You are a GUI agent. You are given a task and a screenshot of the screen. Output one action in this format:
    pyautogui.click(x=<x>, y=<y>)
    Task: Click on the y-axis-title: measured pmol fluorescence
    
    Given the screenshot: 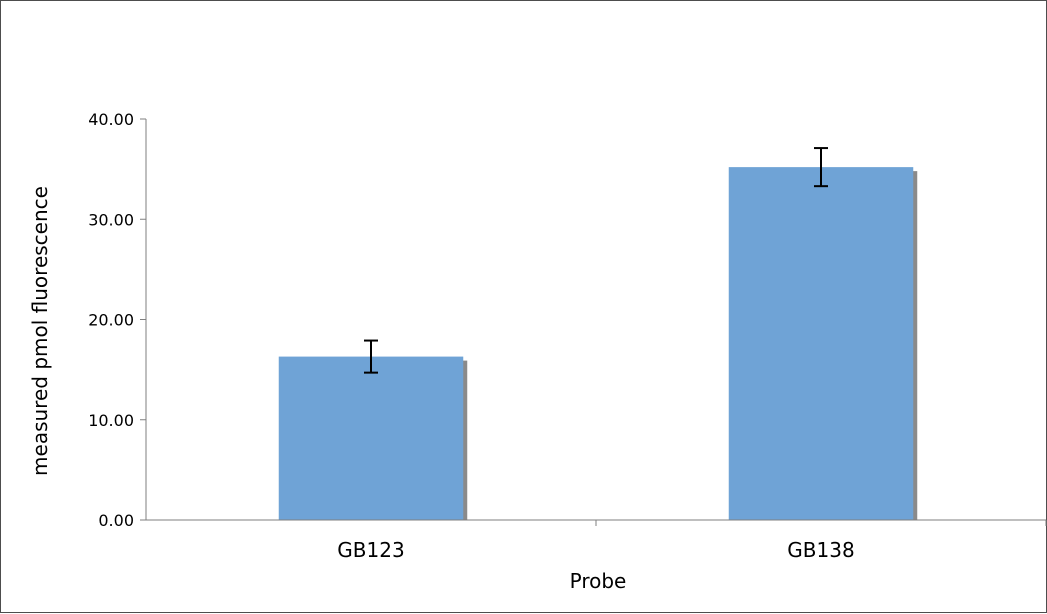 What is the action you would take?
    pyautogui.click(x=40, y=331)
    